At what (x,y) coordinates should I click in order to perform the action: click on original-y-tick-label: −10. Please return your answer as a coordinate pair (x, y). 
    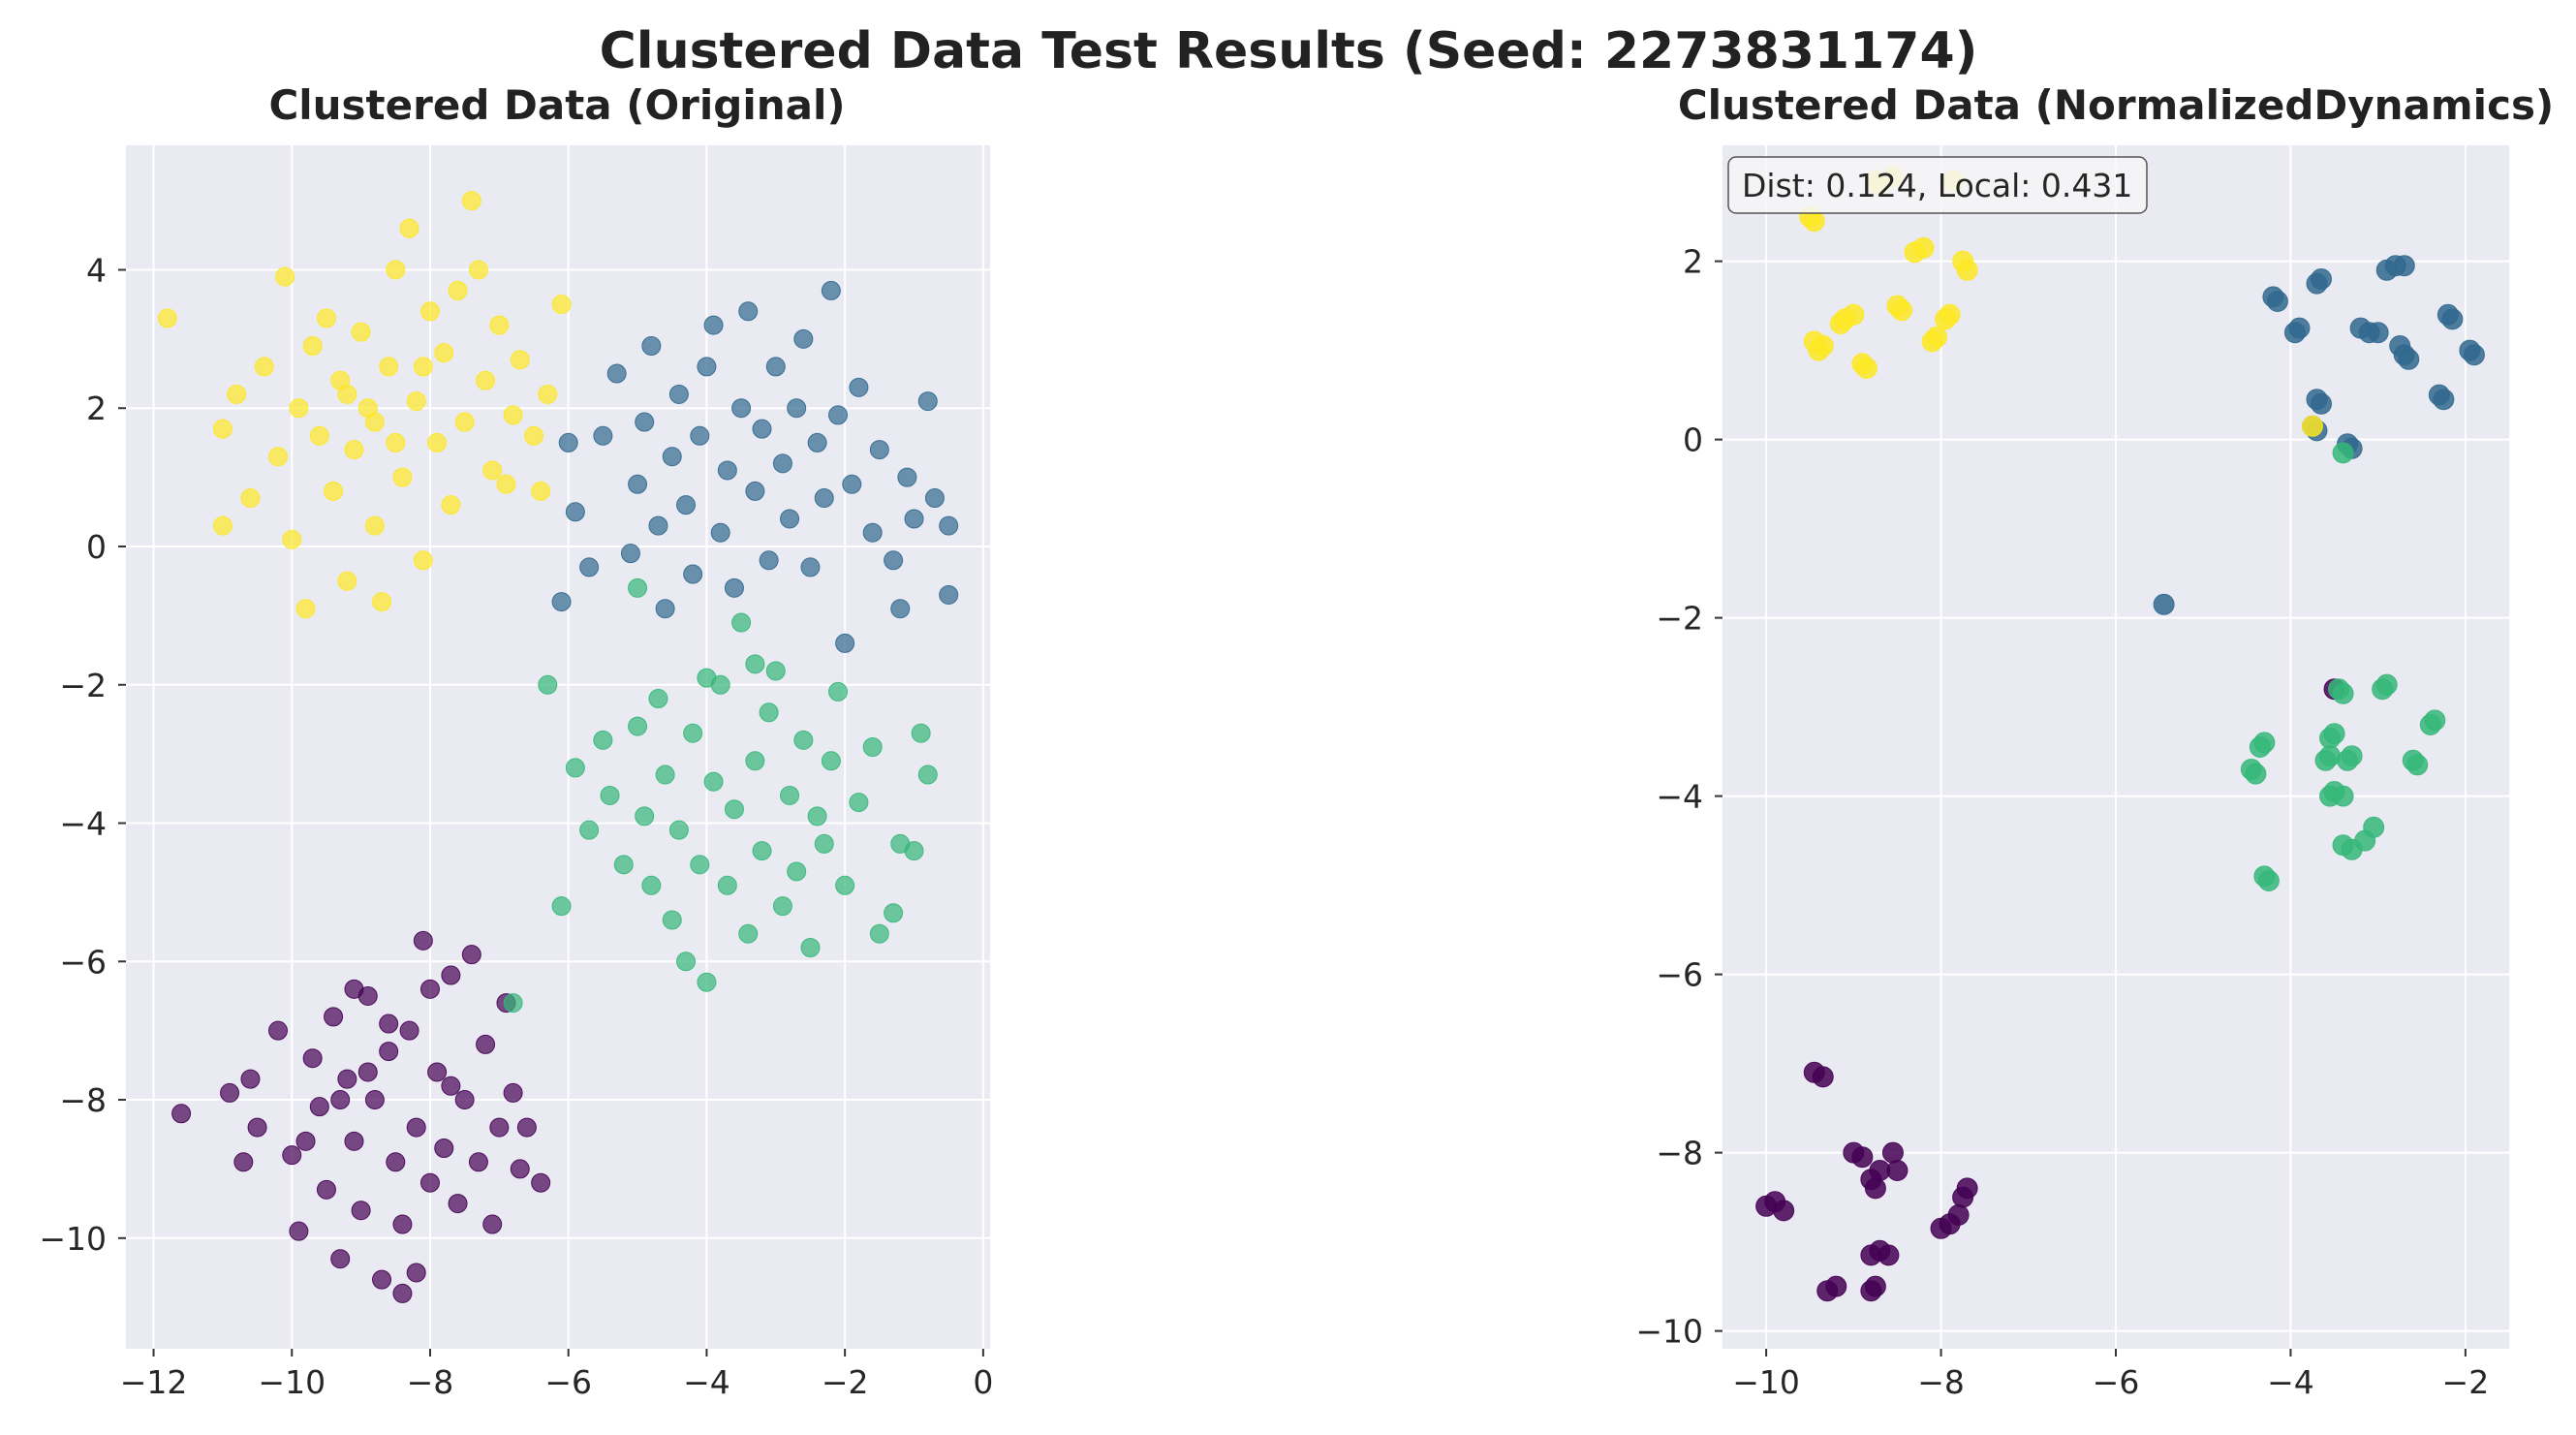
    Looking at the image, I should click on (73, 1239).